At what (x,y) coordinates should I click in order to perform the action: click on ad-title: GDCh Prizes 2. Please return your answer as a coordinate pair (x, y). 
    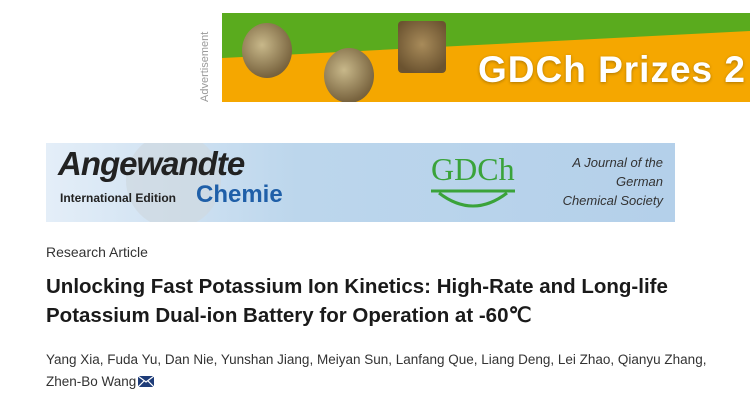
    Looking at the image, I should click on (612, 69).